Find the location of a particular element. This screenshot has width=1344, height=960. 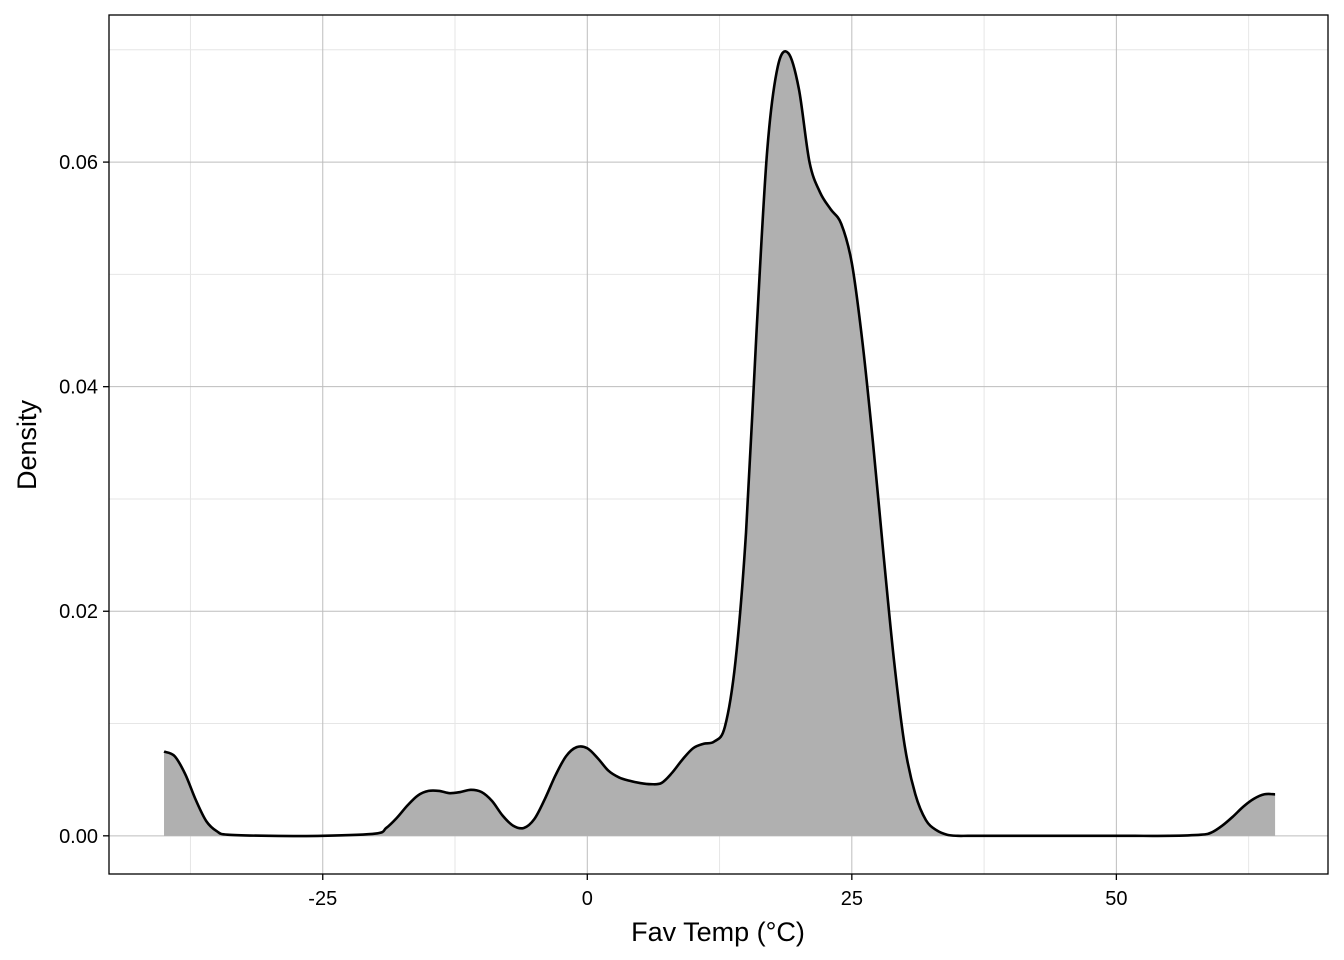

x-tick-label: -25 is located at coordinates (322, 899).